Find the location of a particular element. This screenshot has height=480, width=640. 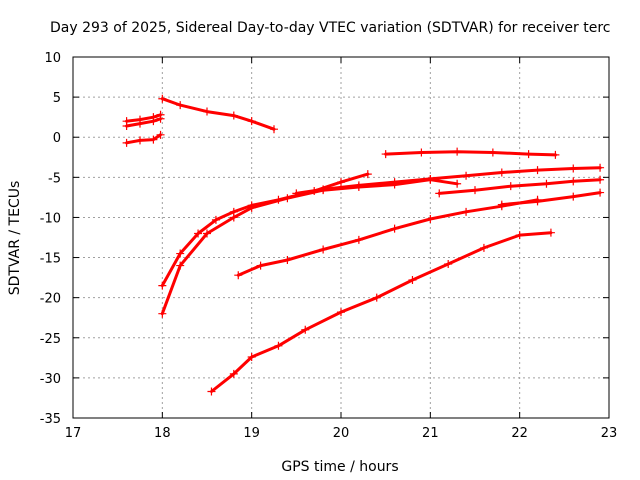

y-axis-label: SDTVAR / TECUs is located at coordinates (15, 238).